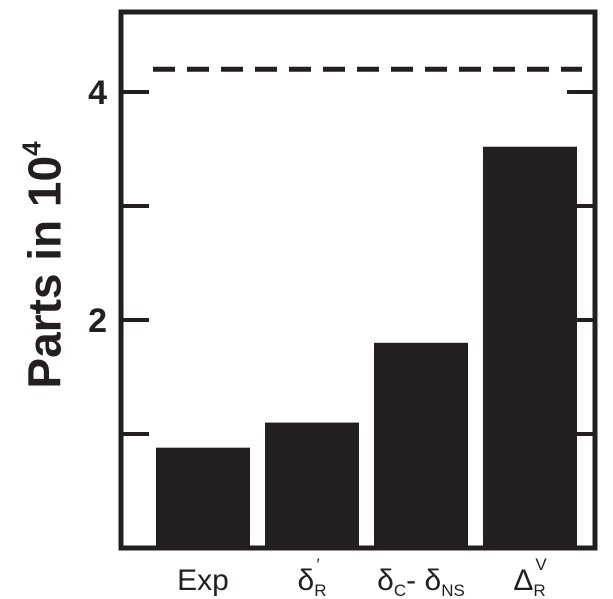 Image resolution: width=613 pixels, height=599 pixels. What do you see at coordinates (97, 93) in the screenshot?
I see `y-tick-label-4: 4` at bounding box center [97, 93].